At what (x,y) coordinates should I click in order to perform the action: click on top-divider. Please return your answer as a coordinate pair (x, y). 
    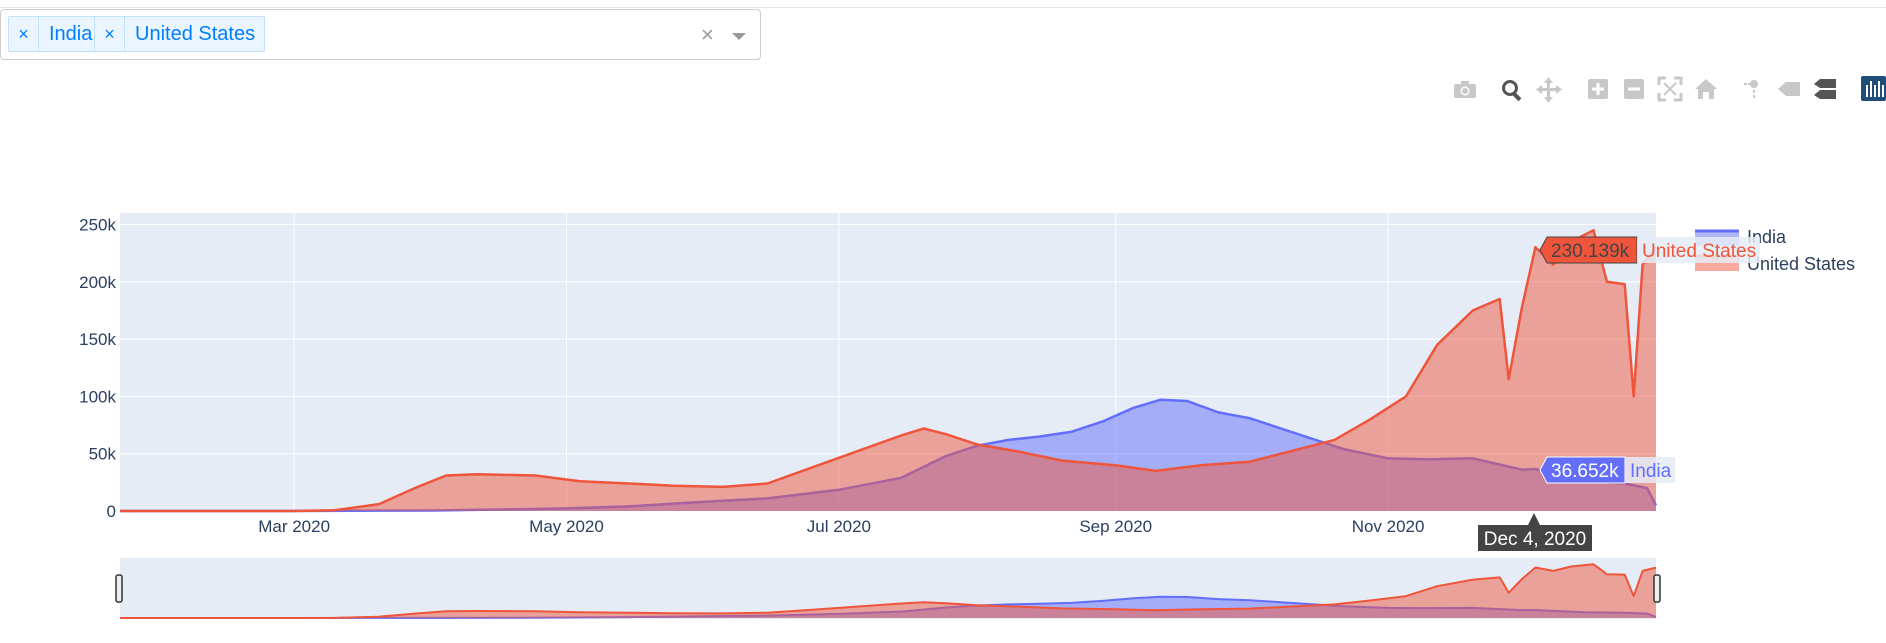
    Looking at the image, I should click on (943, 7).